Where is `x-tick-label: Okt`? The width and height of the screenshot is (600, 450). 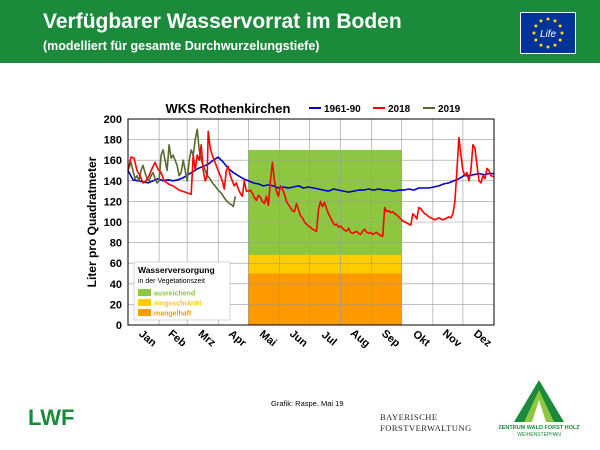
x-tick-label: Okt is located at coordinates (421, 338).